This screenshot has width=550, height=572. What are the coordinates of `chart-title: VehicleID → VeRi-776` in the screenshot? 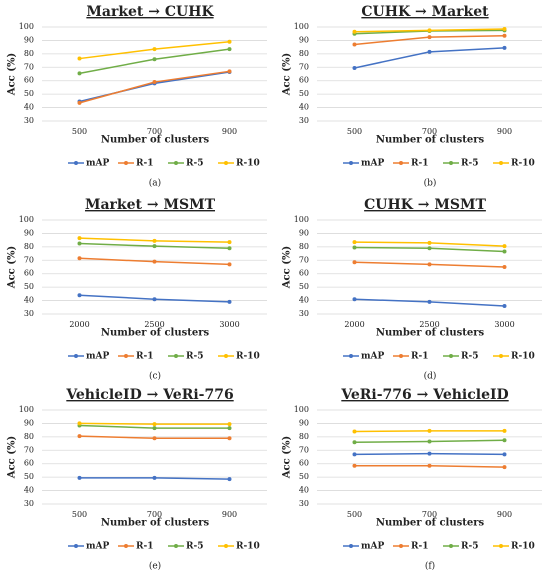 It's located at (149, 395).